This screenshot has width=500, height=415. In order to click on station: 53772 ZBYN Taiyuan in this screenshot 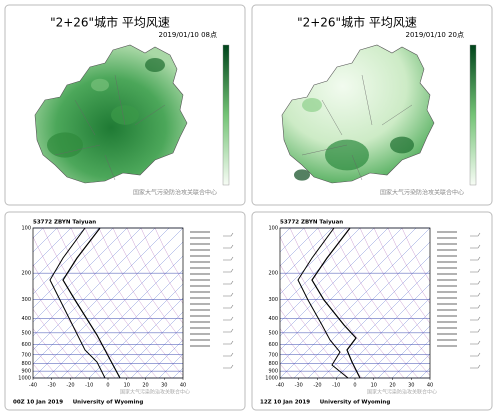, I will do `click(311, 223)`.